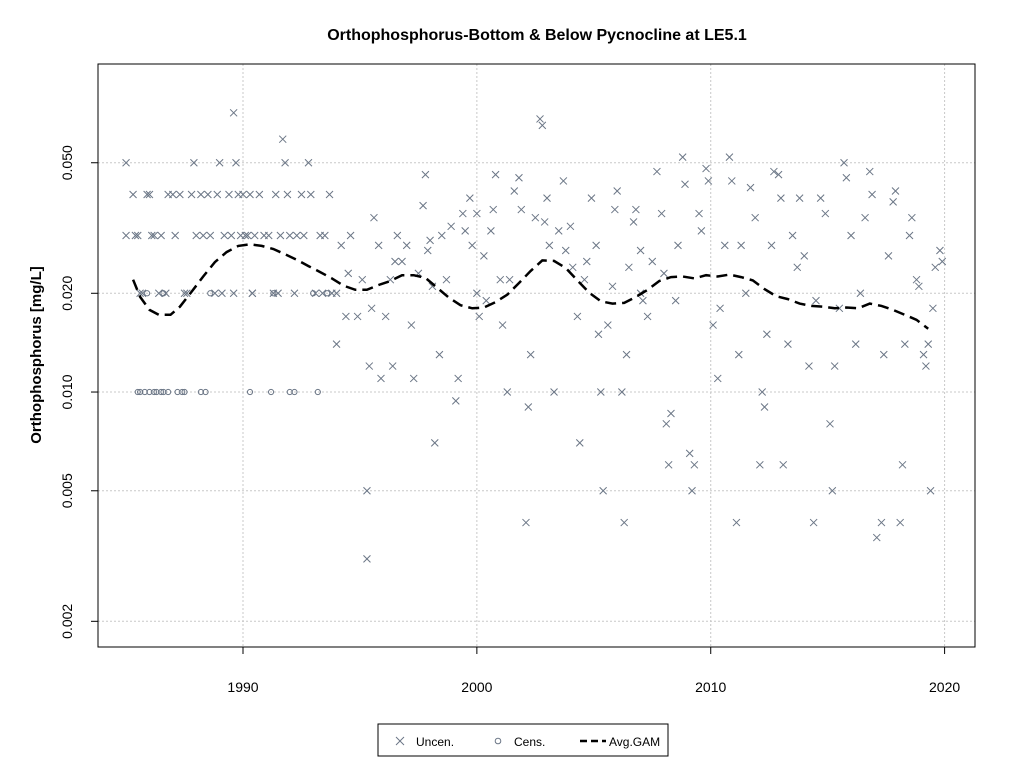  Describe the element at coordinates (78, 392) in the screenshot. I see `y-axis: 0.002 0.005 0.010 0.020 0.050` at that location.